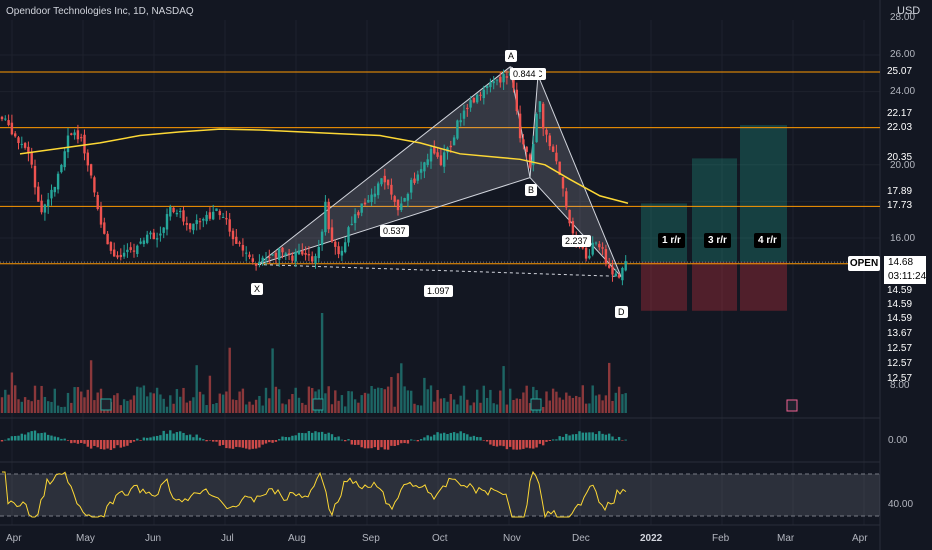  I want to click on rsi-axis-value: 40.00, so click(901, 504).